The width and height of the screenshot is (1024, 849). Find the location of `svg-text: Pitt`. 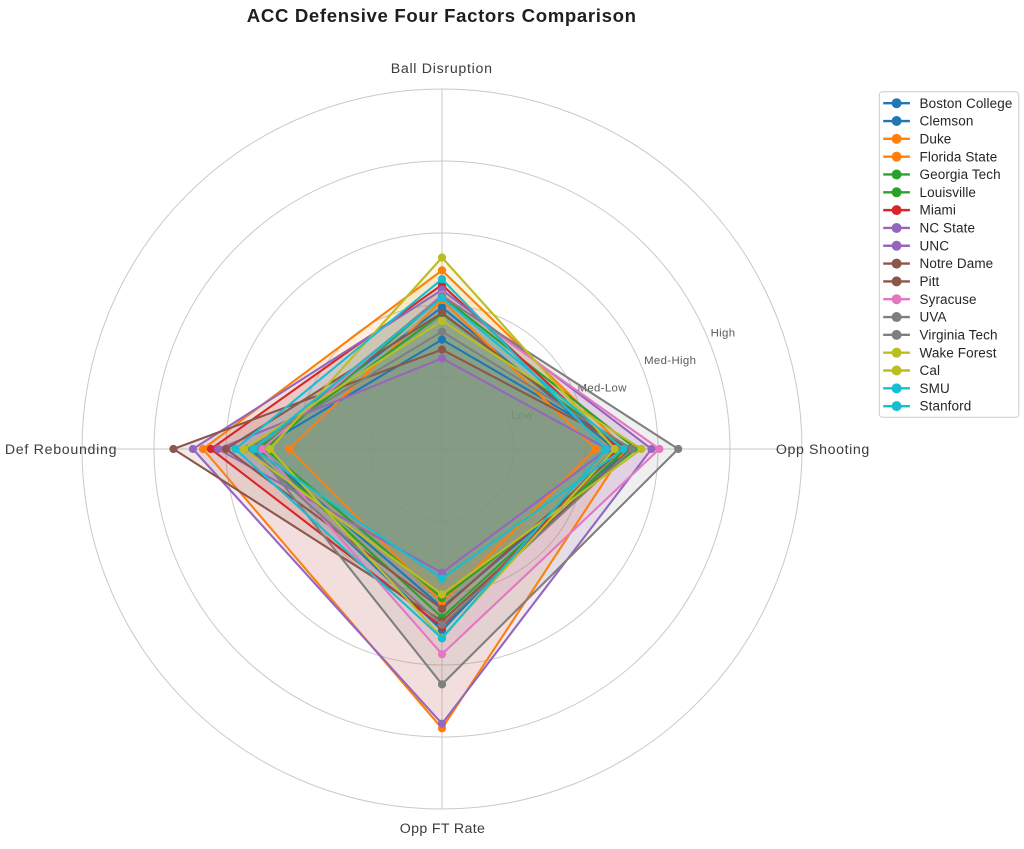

svg-text: Pitt is located at coordinates (930, 281).